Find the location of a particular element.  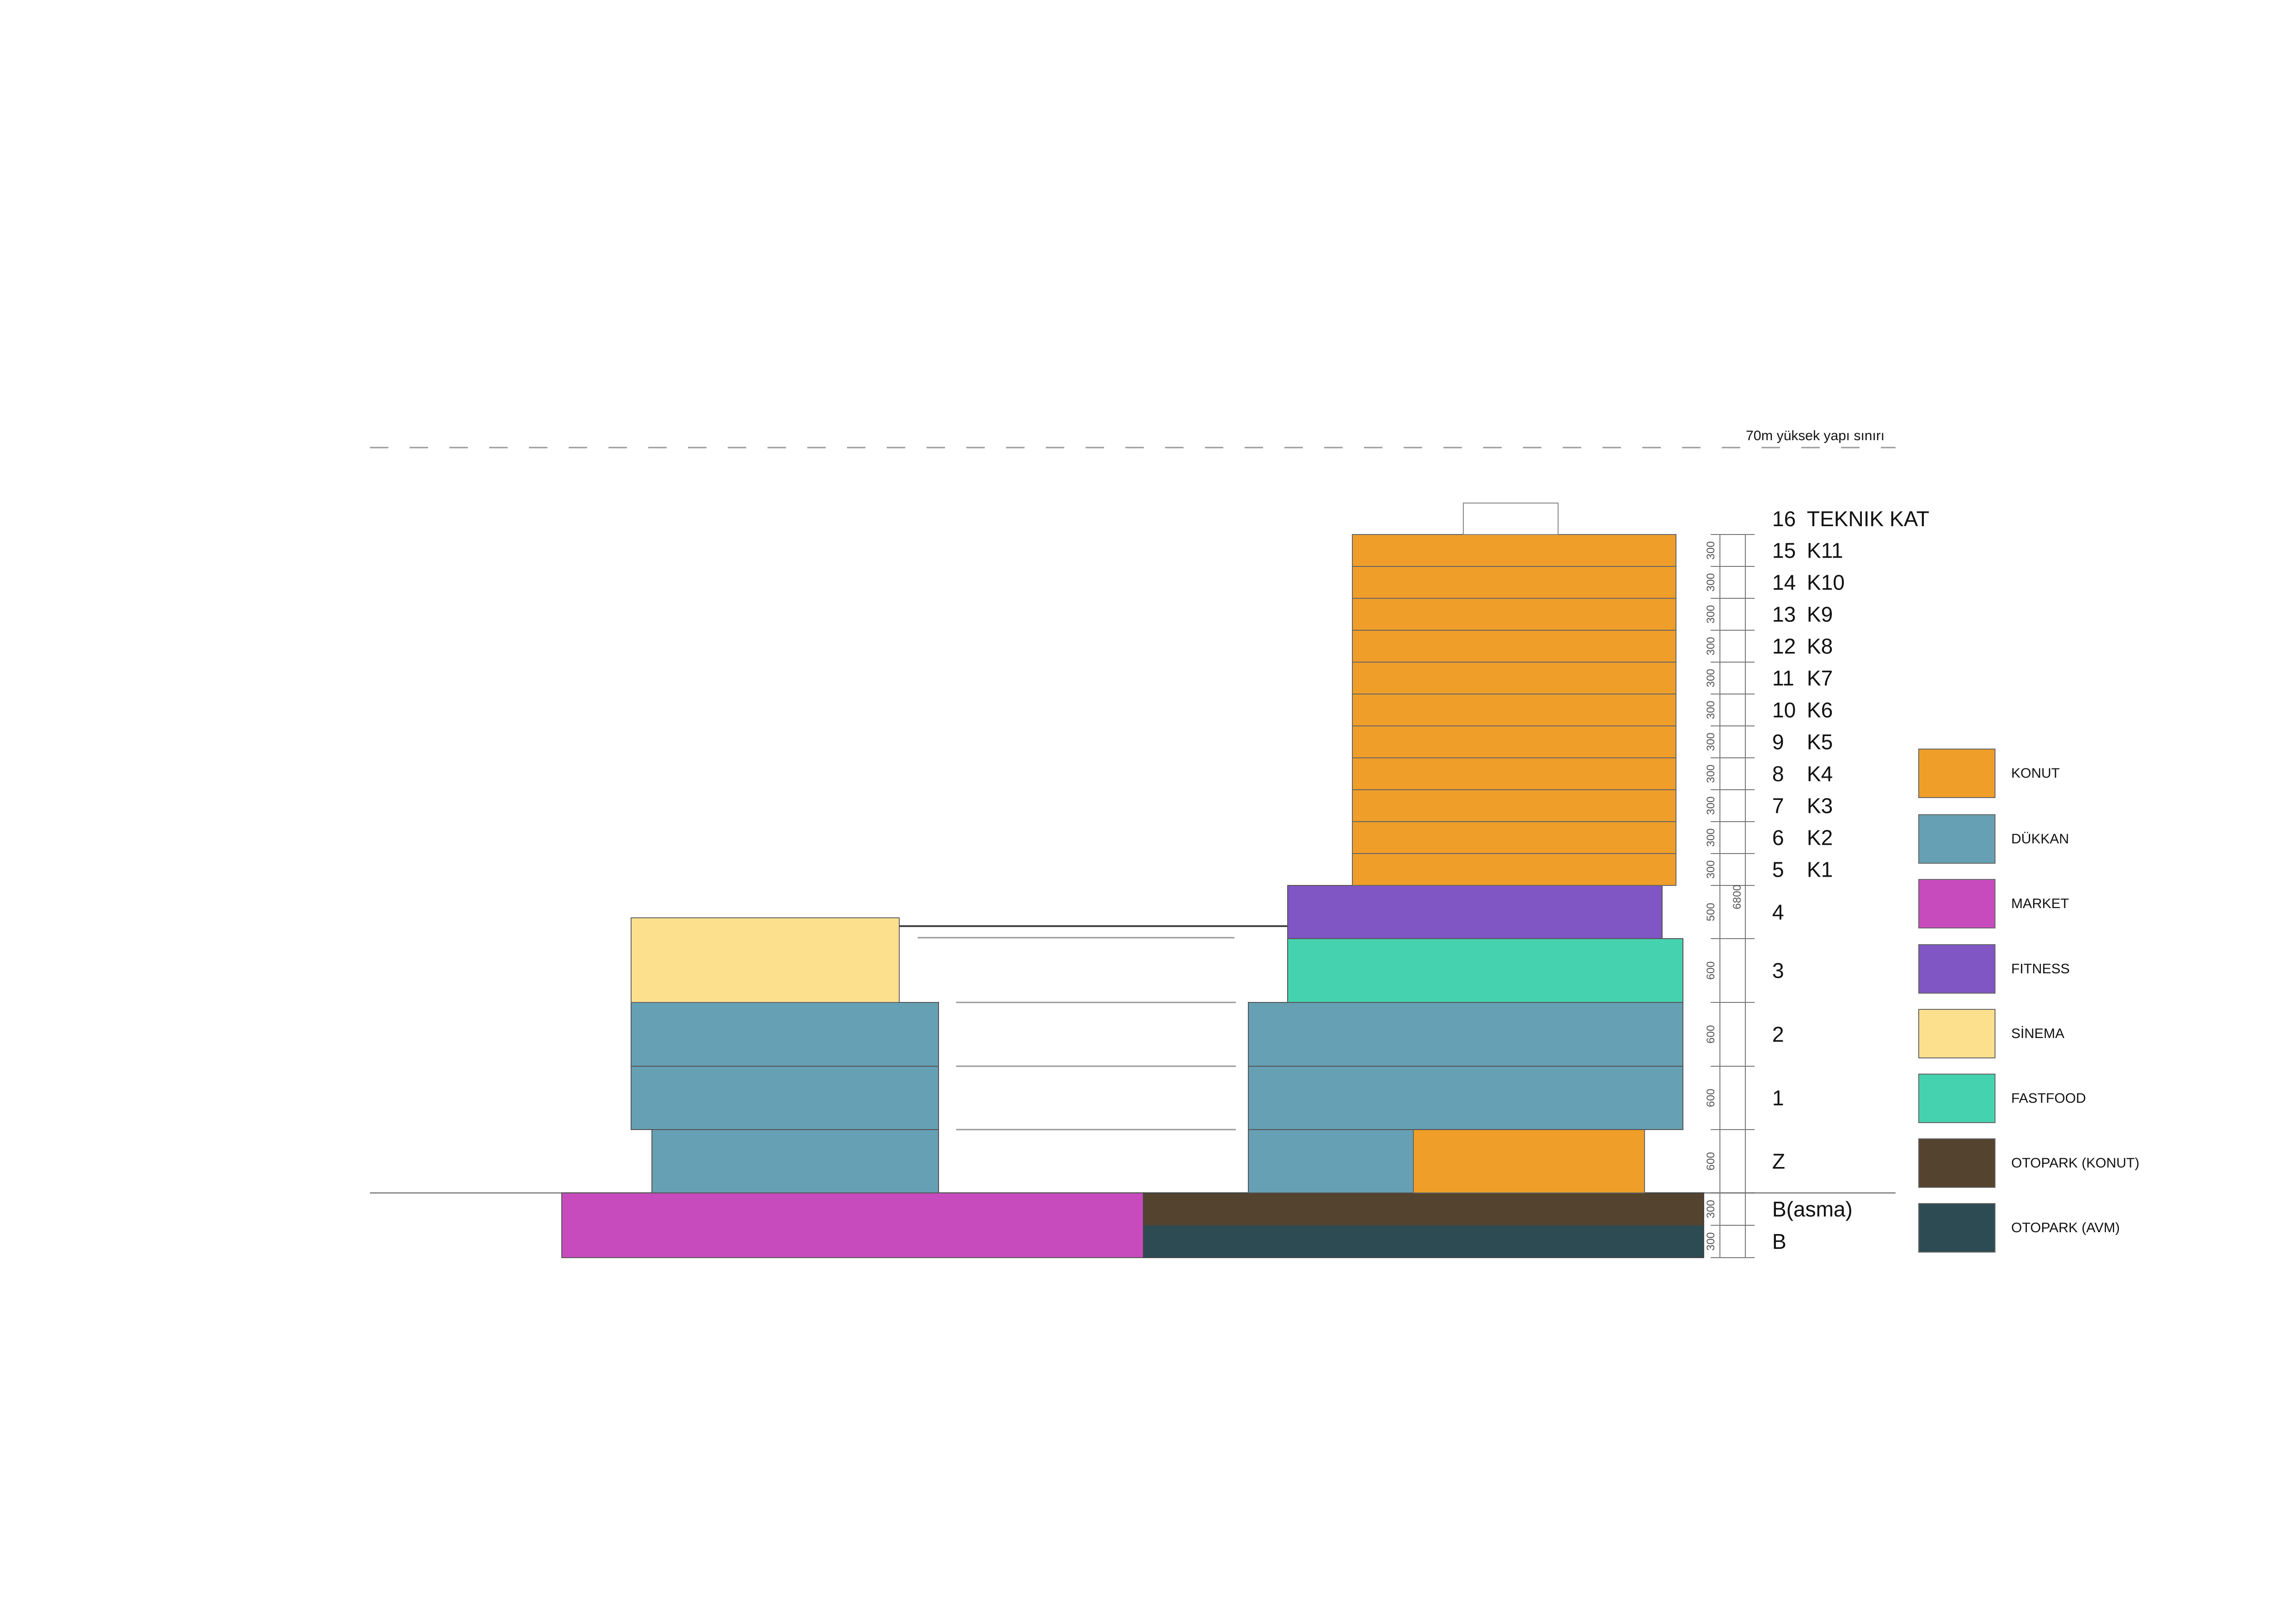

floor-name: K9 is located at coordinates (1820, 614).